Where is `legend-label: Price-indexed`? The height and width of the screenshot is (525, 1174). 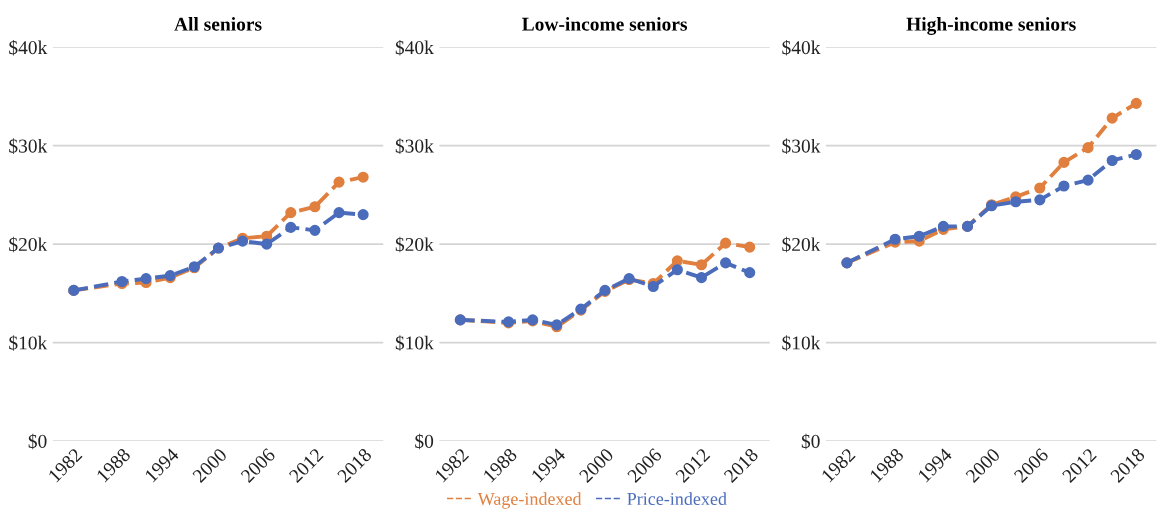
legend-label: Price-indexed is located at coordinates (677, 499).